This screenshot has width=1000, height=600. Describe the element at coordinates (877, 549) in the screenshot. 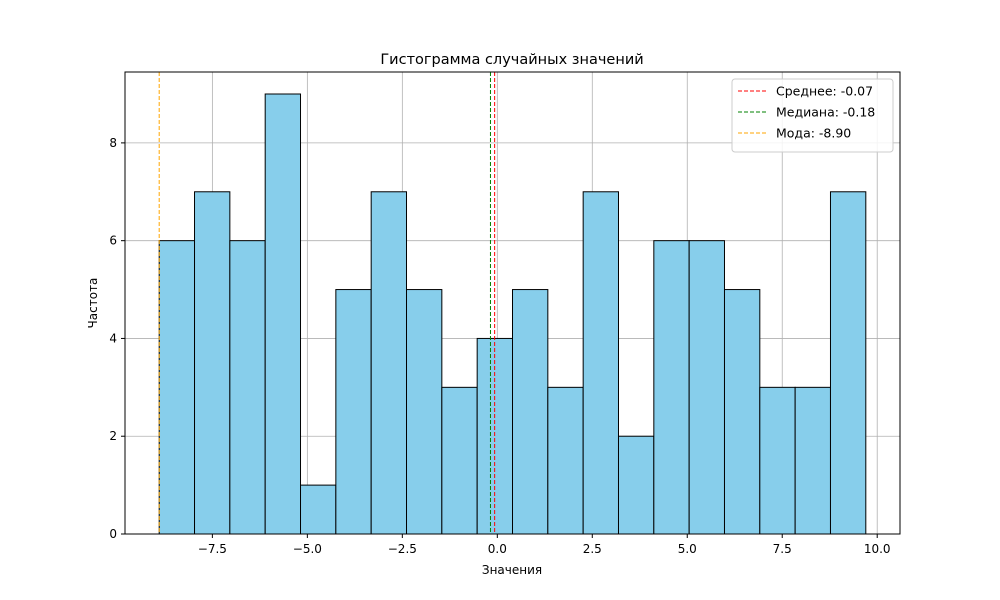

I see `x-tick-label: 10.0` at that location.